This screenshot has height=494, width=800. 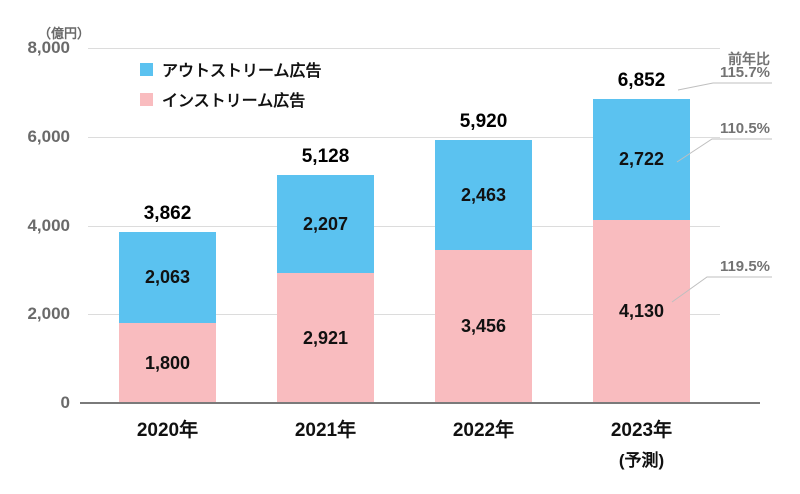 I want to click on bar-segment-outstream-2022年, so click(x=483, y=195).